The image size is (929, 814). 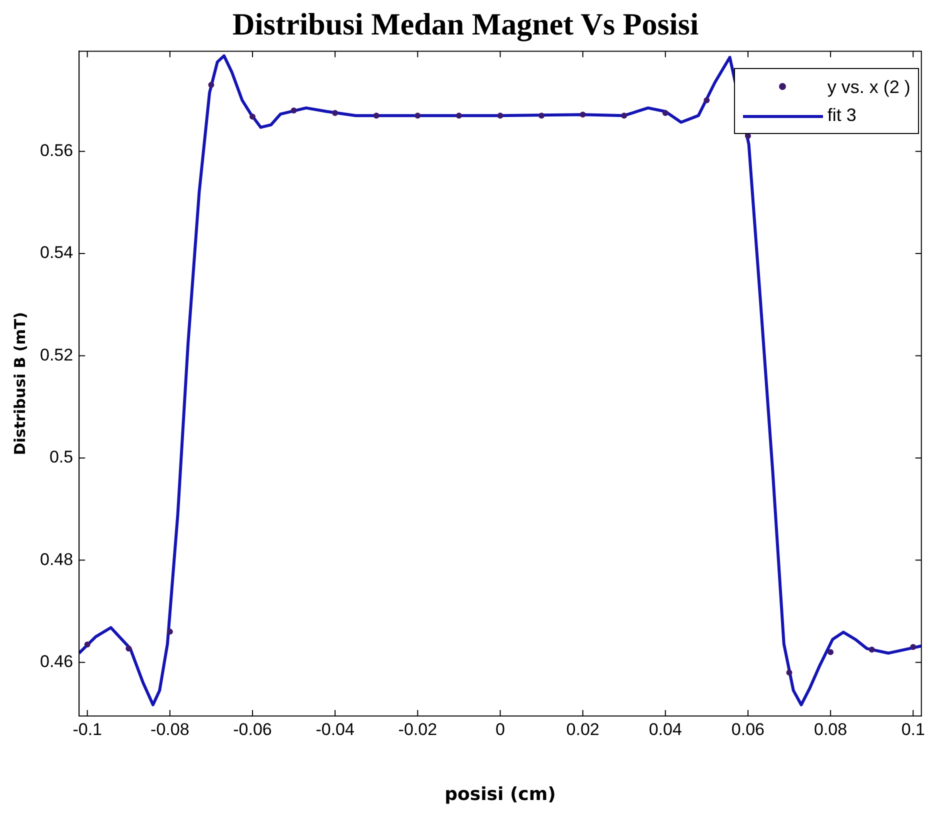 I want to click on x-tick-label: -0.1, so click(x=87, y=729).